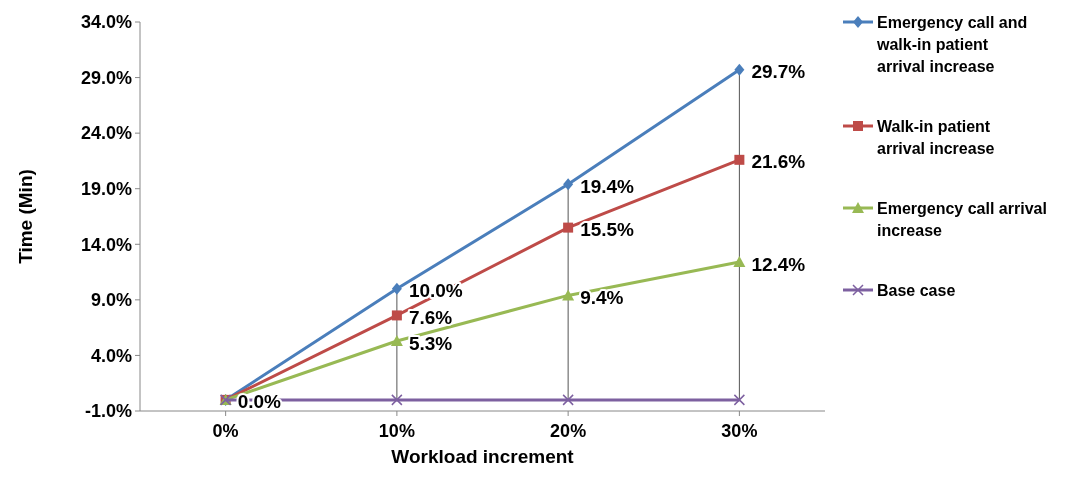  What do you see at coordinates (778, 72) in the screenshot?
I see `data-label: 29.7%` at bounding box center [778, 72].